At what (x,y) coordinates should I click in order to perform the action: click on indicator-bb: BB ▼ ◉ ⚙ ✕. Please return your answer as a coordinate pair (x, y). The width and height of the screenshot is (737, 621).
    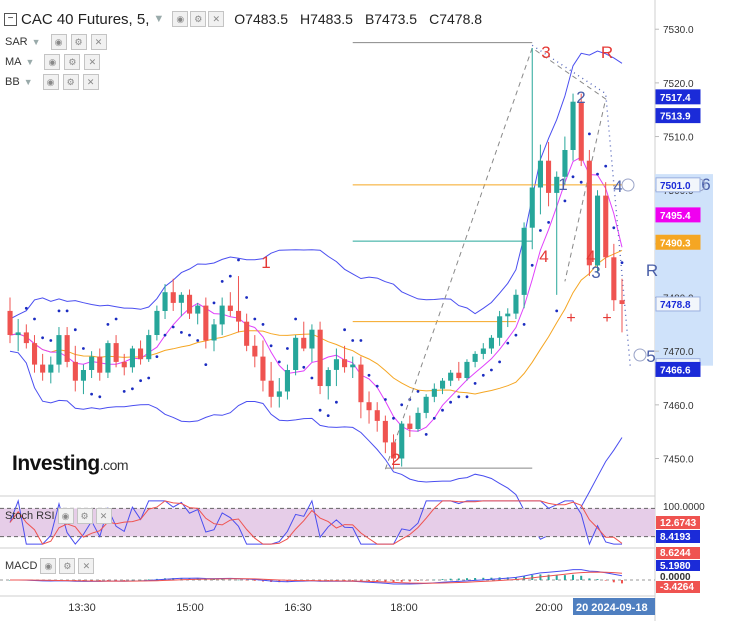
    Looking at the image, I should click on (52, 82).